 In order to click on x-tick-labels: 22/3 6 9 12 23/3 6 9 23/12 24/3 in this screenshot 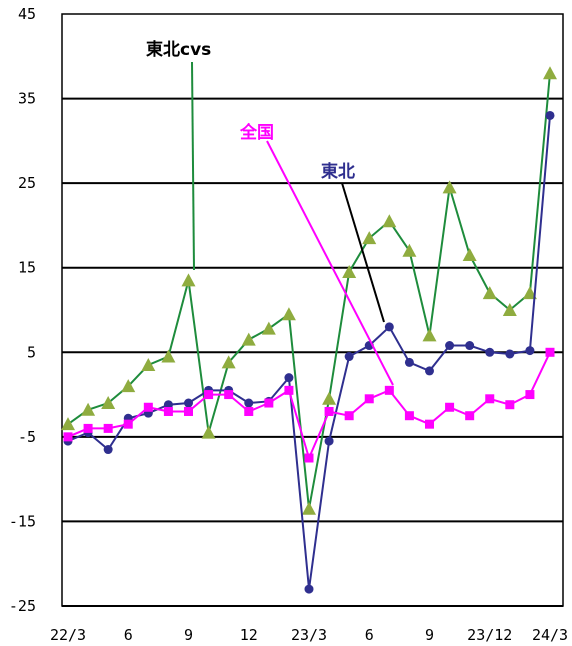, I will do `click(309, 635)`.